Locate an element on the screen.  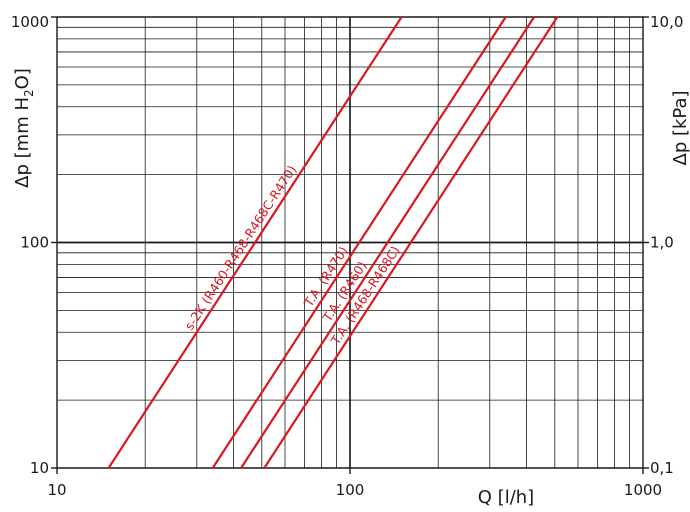
x-tick-label: 100 is located at coordinates (350, 490).